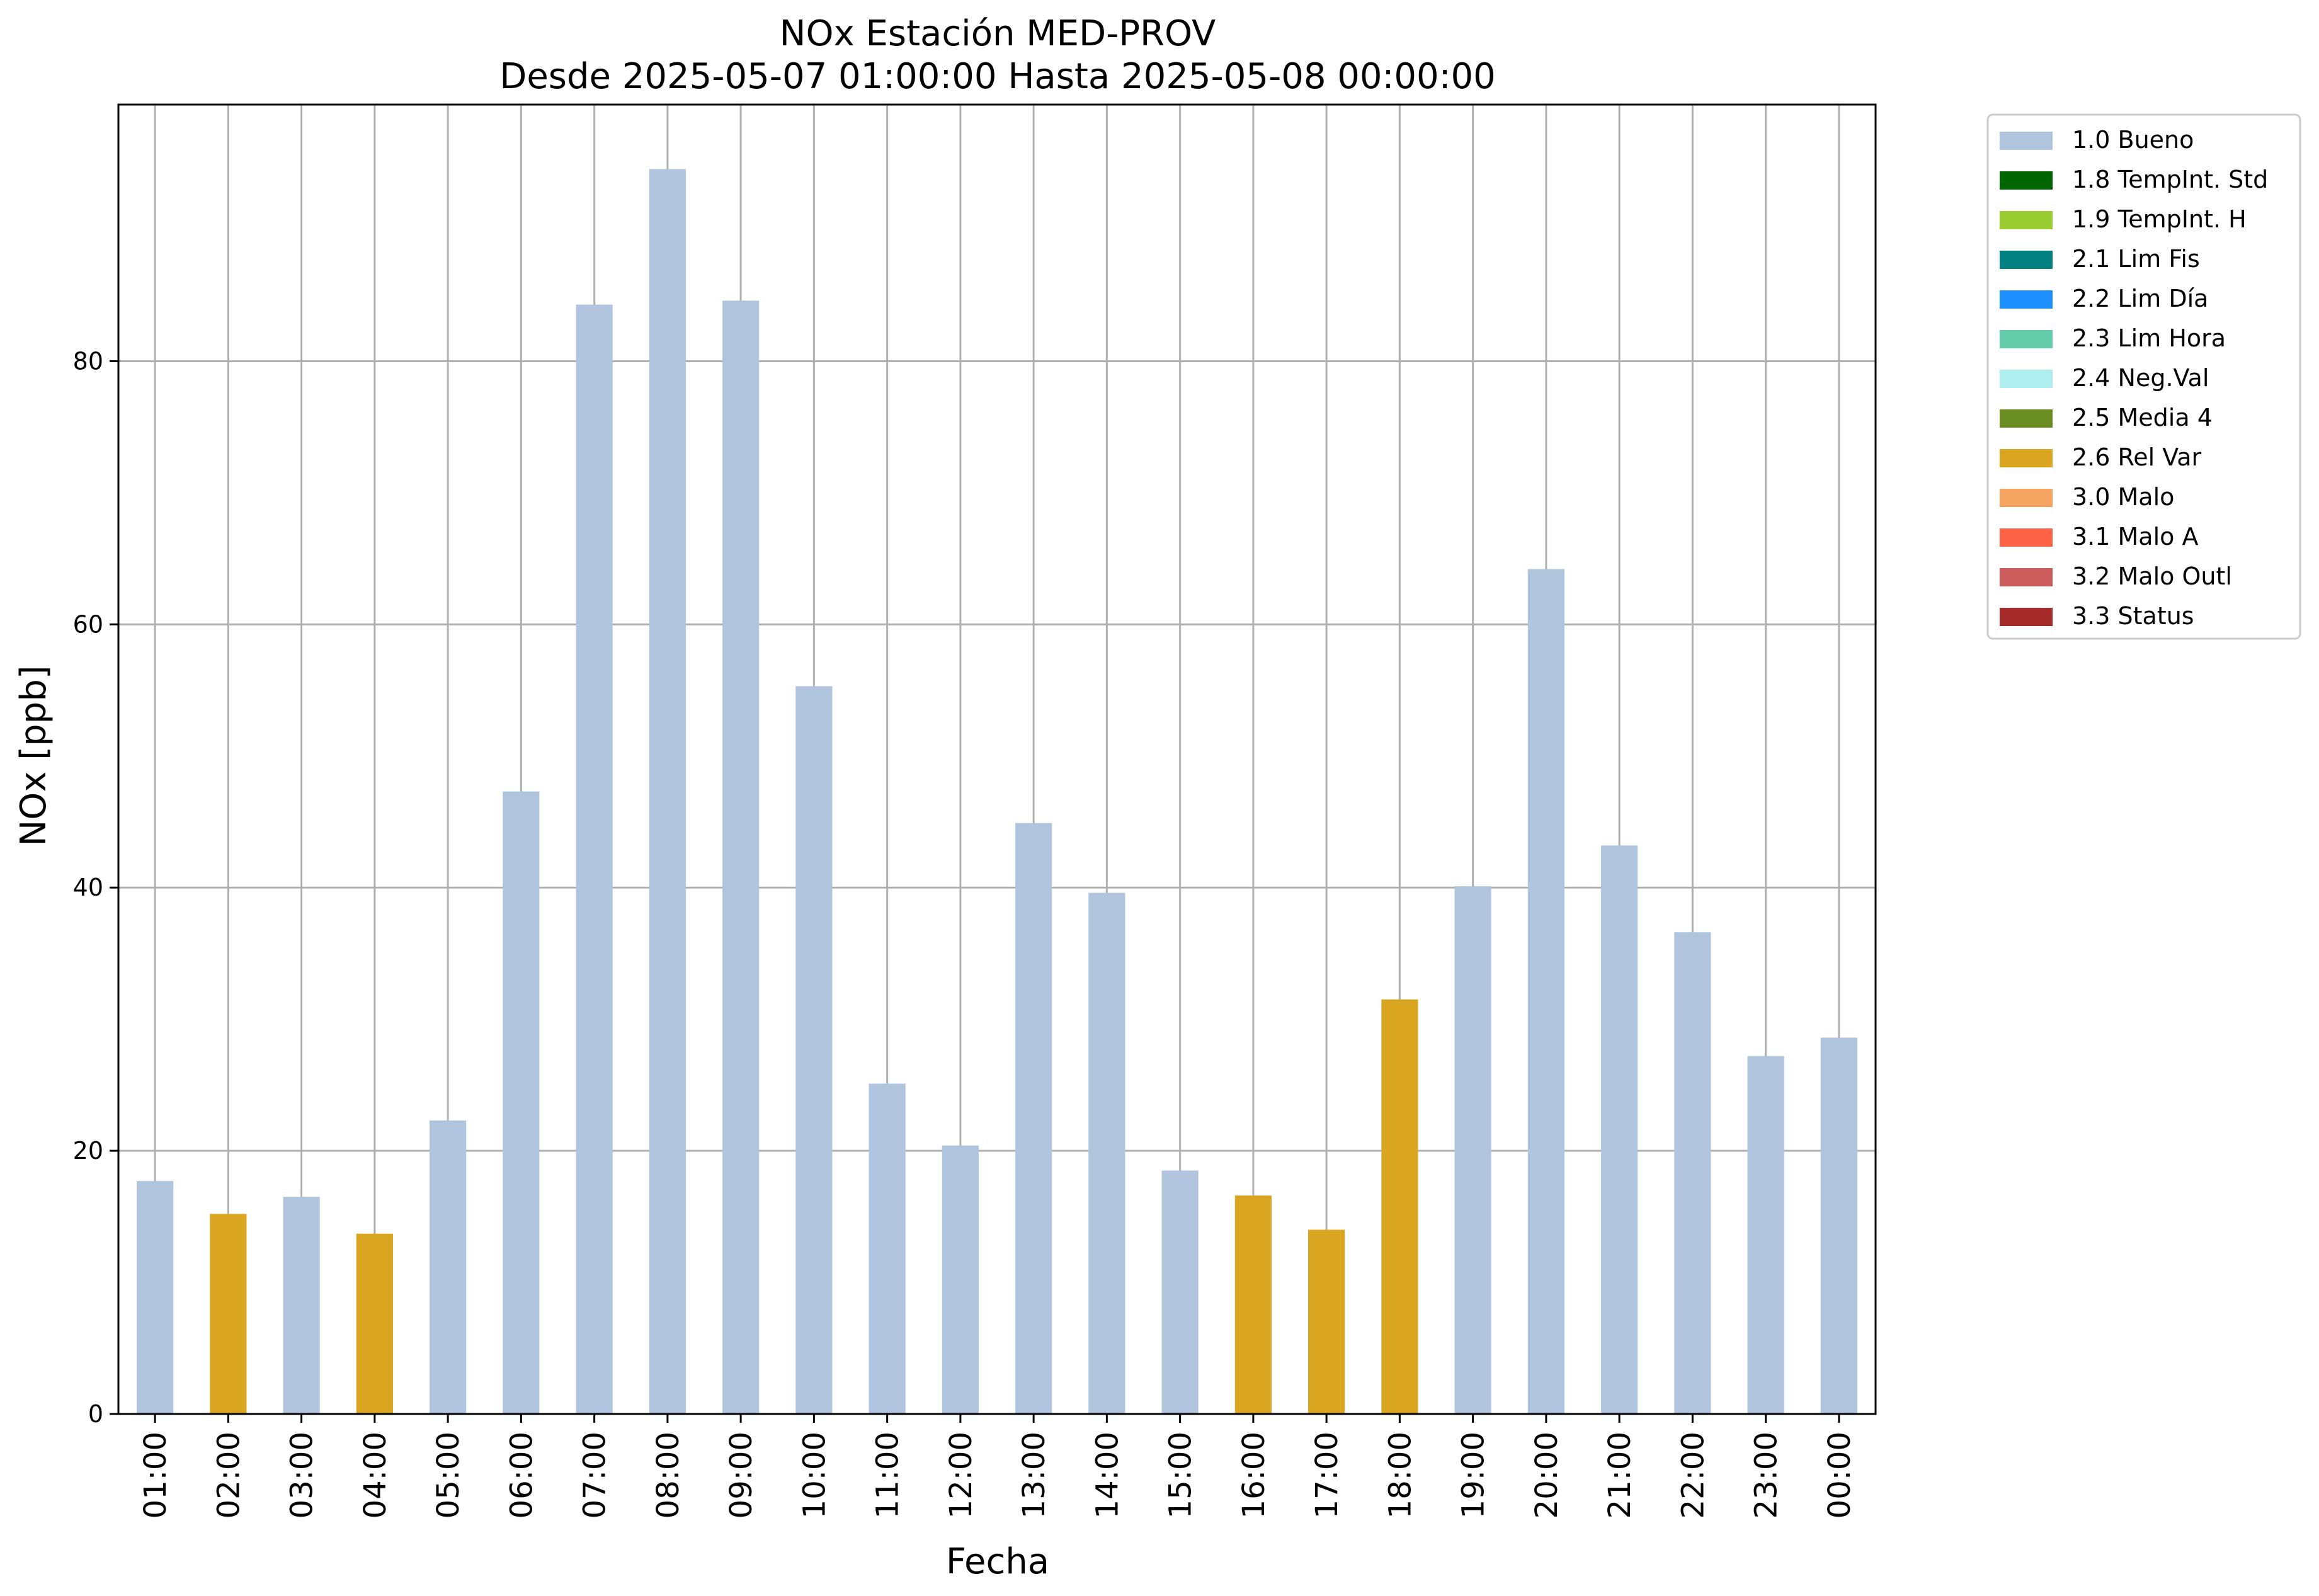  Describe the element at coordinates (1766, 1475) in the screenshot. I see `x-tick-label: 23:00` at that location.